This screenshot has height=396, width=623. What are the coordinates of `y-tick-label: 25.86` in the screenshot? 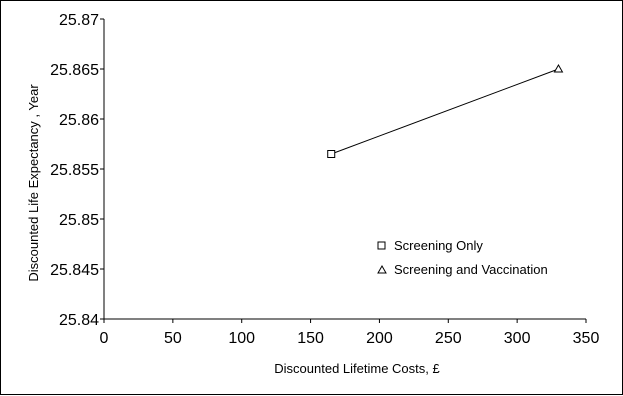 It's located at (79, 120).